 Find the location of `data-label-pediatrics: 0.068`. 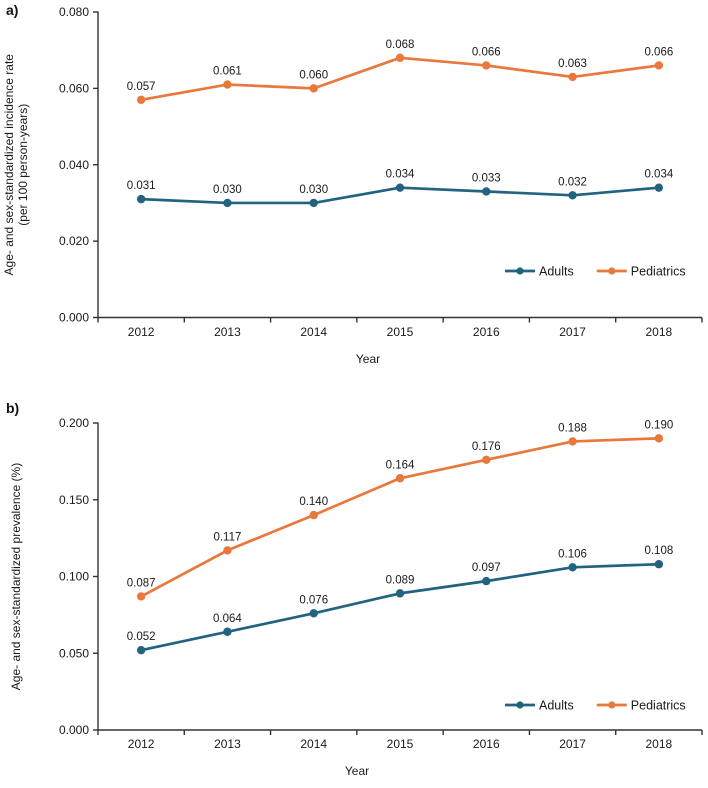

data-label-pediatrics: 0.068 is located at coordinates (400, 45).